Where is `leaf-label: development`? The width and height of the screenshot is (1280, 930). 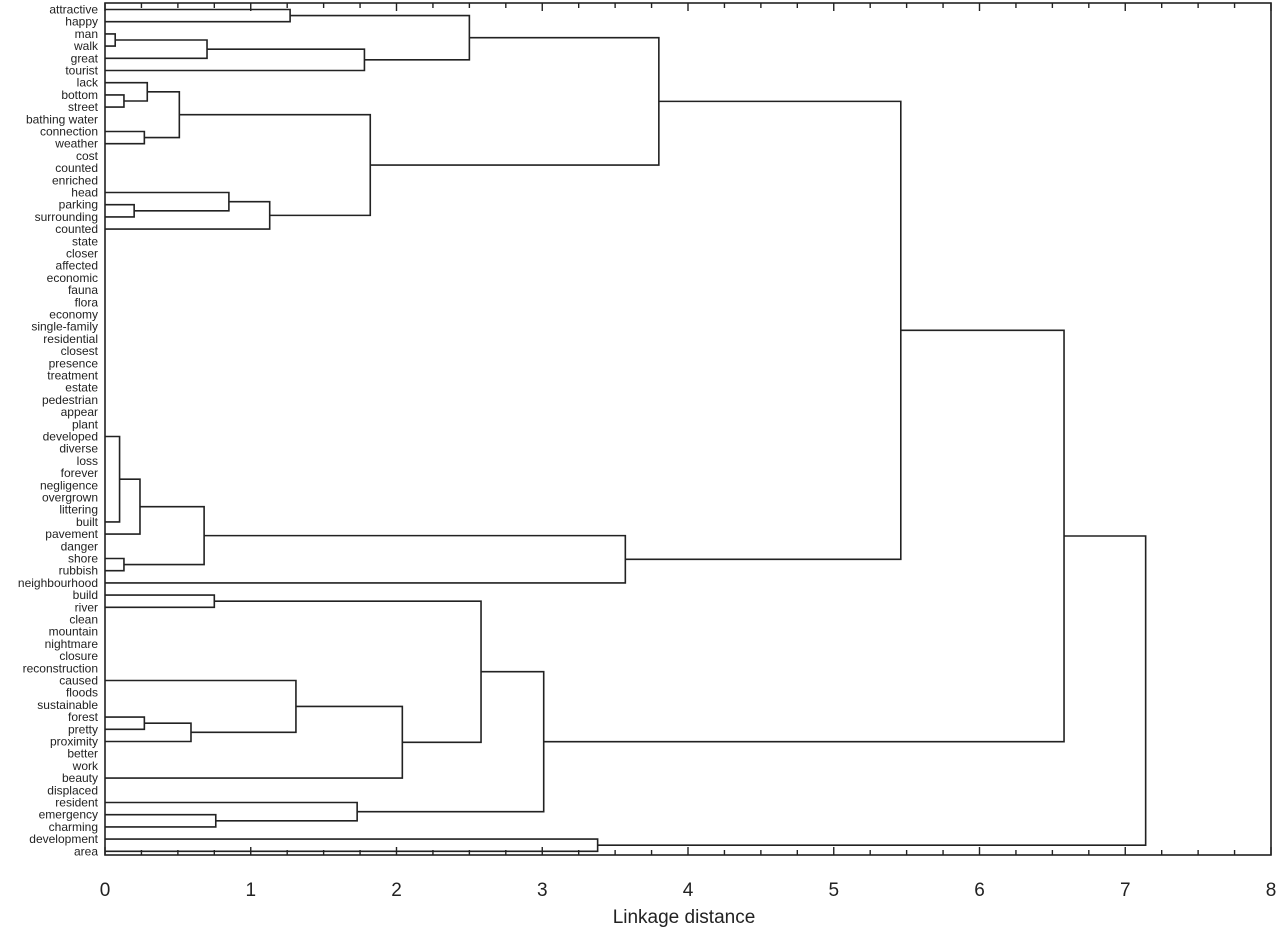
leaf-label: development is located at coordinates (63, 839).